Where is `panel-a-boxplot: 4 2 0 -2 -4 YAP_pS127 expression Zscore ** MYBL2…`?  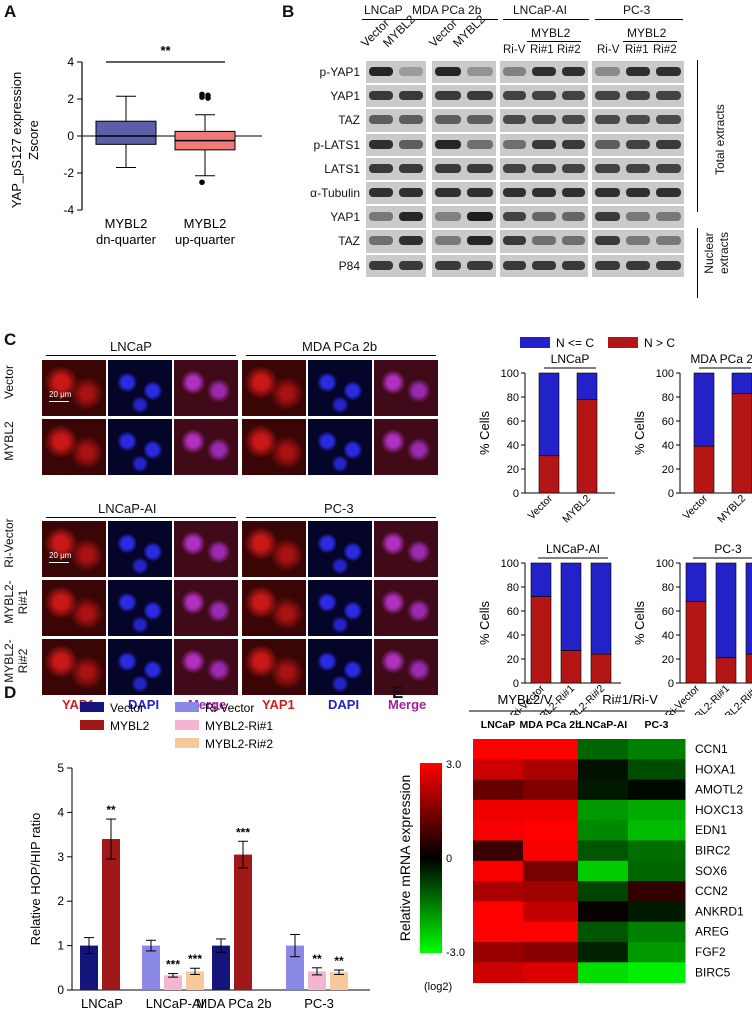 panel-a-boxplot: 4 2 0 -2 -4 YAP_pS127 expression Zscore ** MYBL2… is located at coordinates (135, 145).